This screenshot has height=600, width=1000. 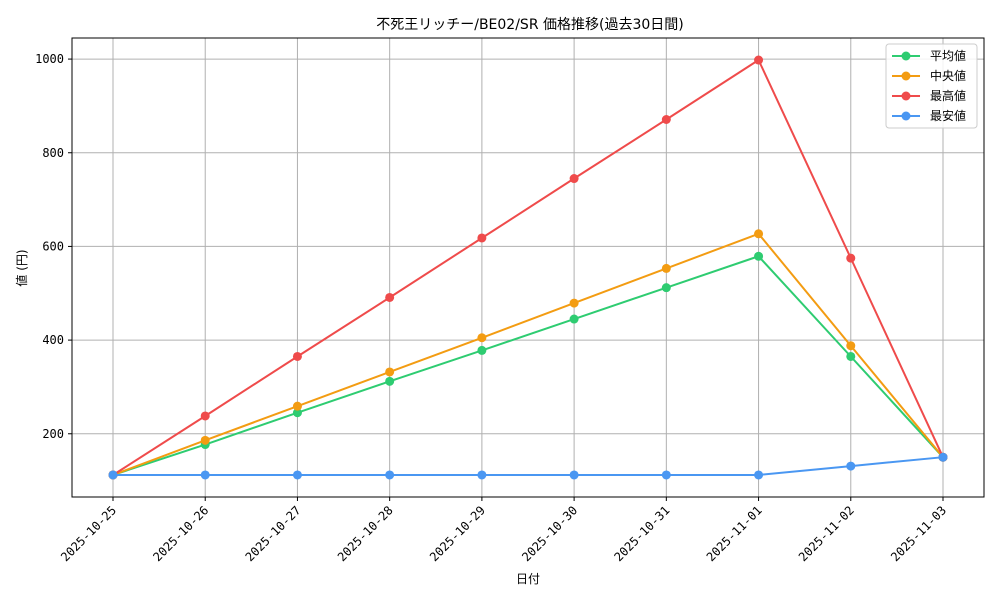 What do you see at coordinates (88, 533) in the screenshot?
I see `x-tick-label: 2025-10-25` at bounding box center [88, 533].